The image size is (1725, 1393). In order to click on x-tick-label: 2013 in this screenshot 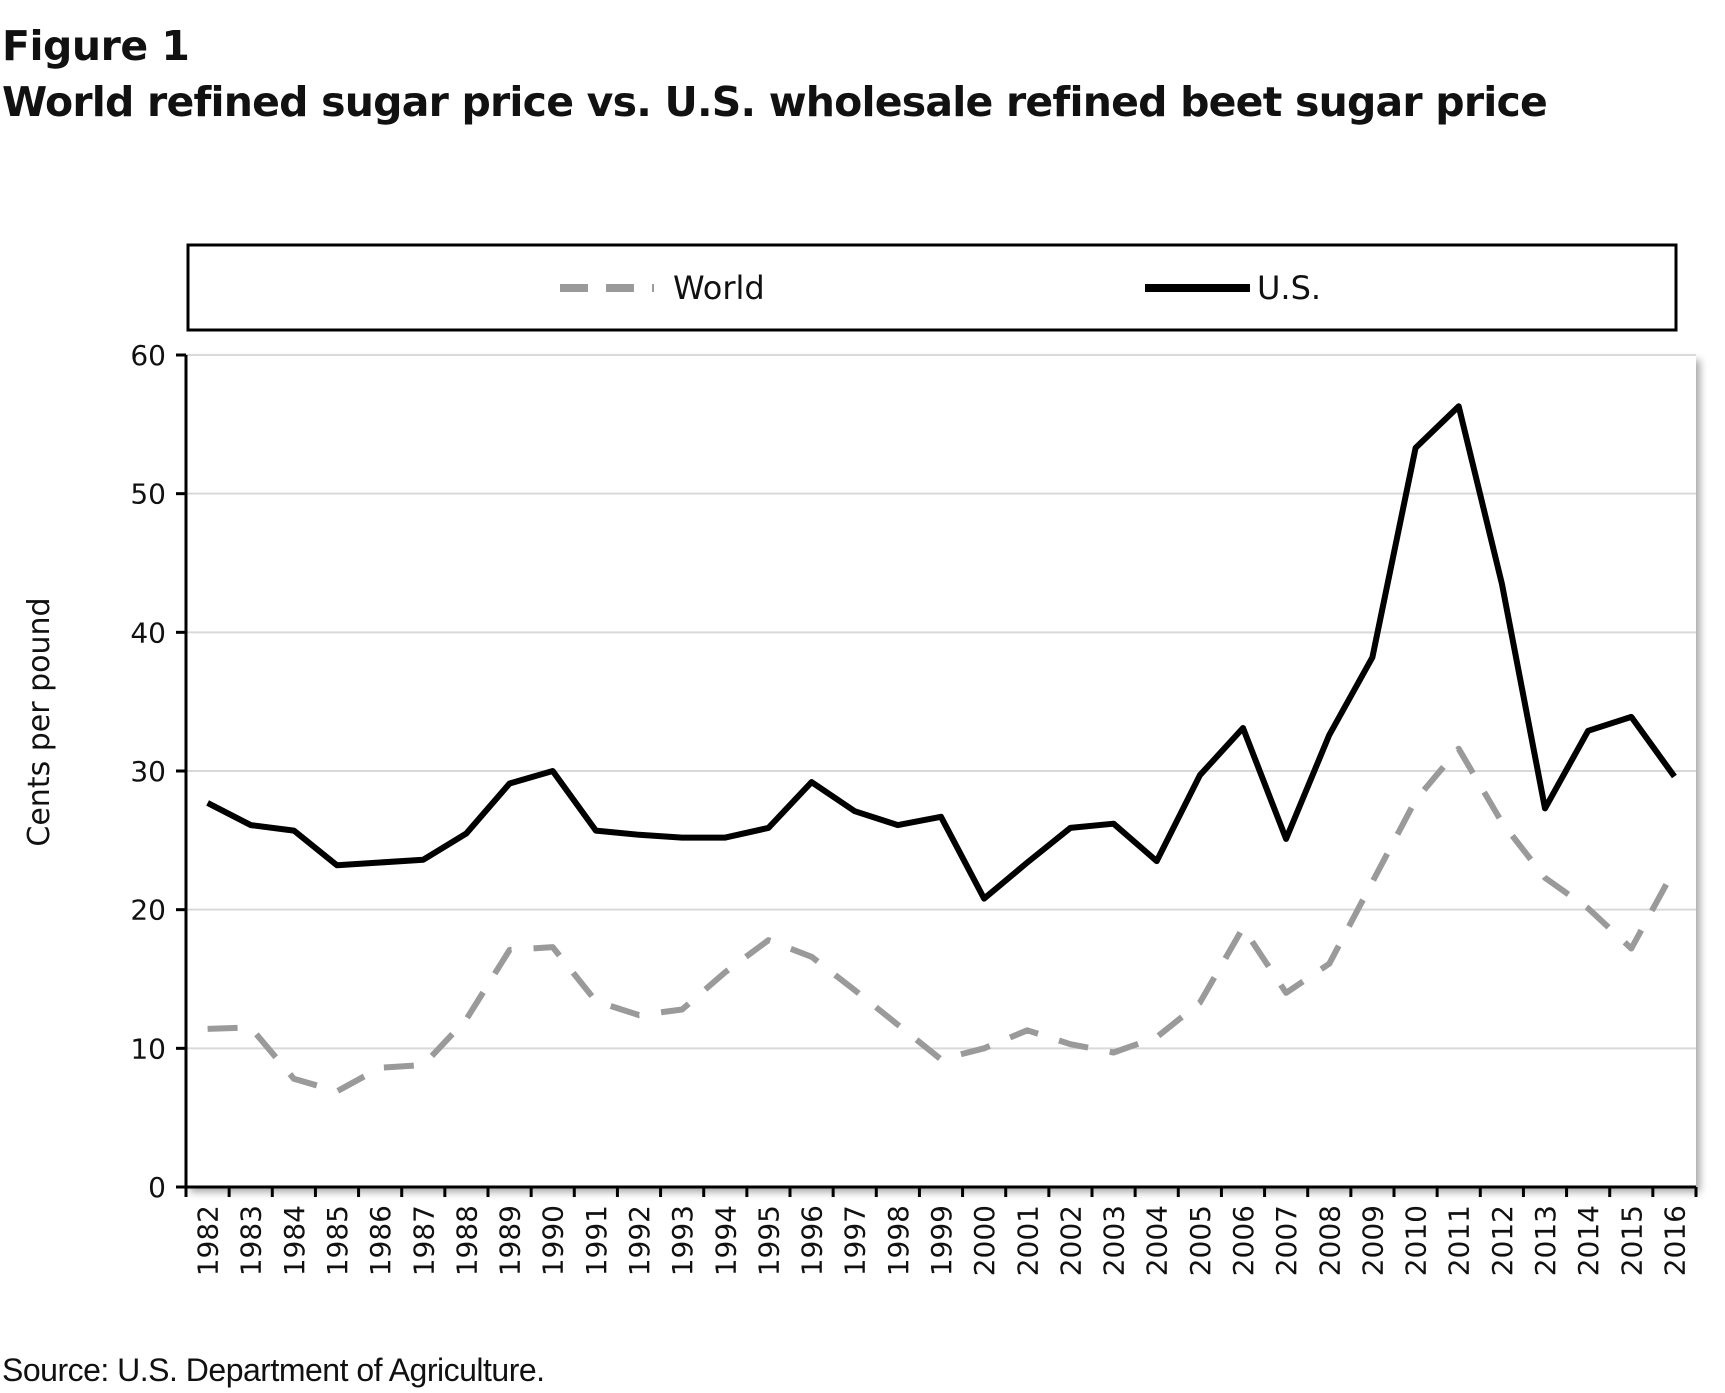, I will do `click(1545, 1240)`.